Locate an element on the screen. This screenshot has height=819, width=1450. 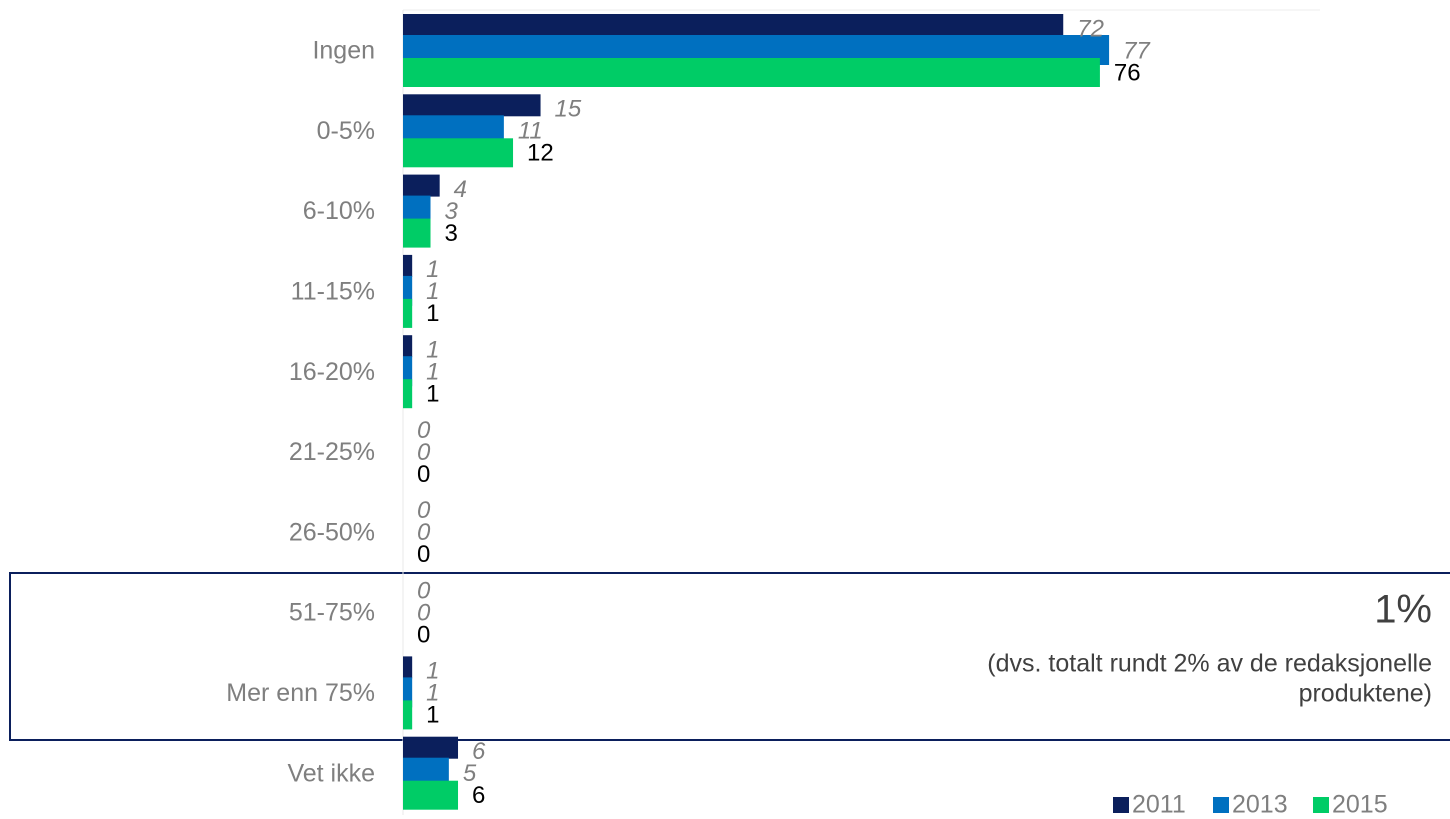
data-label: 76 is located at coordinates (1127, 72).